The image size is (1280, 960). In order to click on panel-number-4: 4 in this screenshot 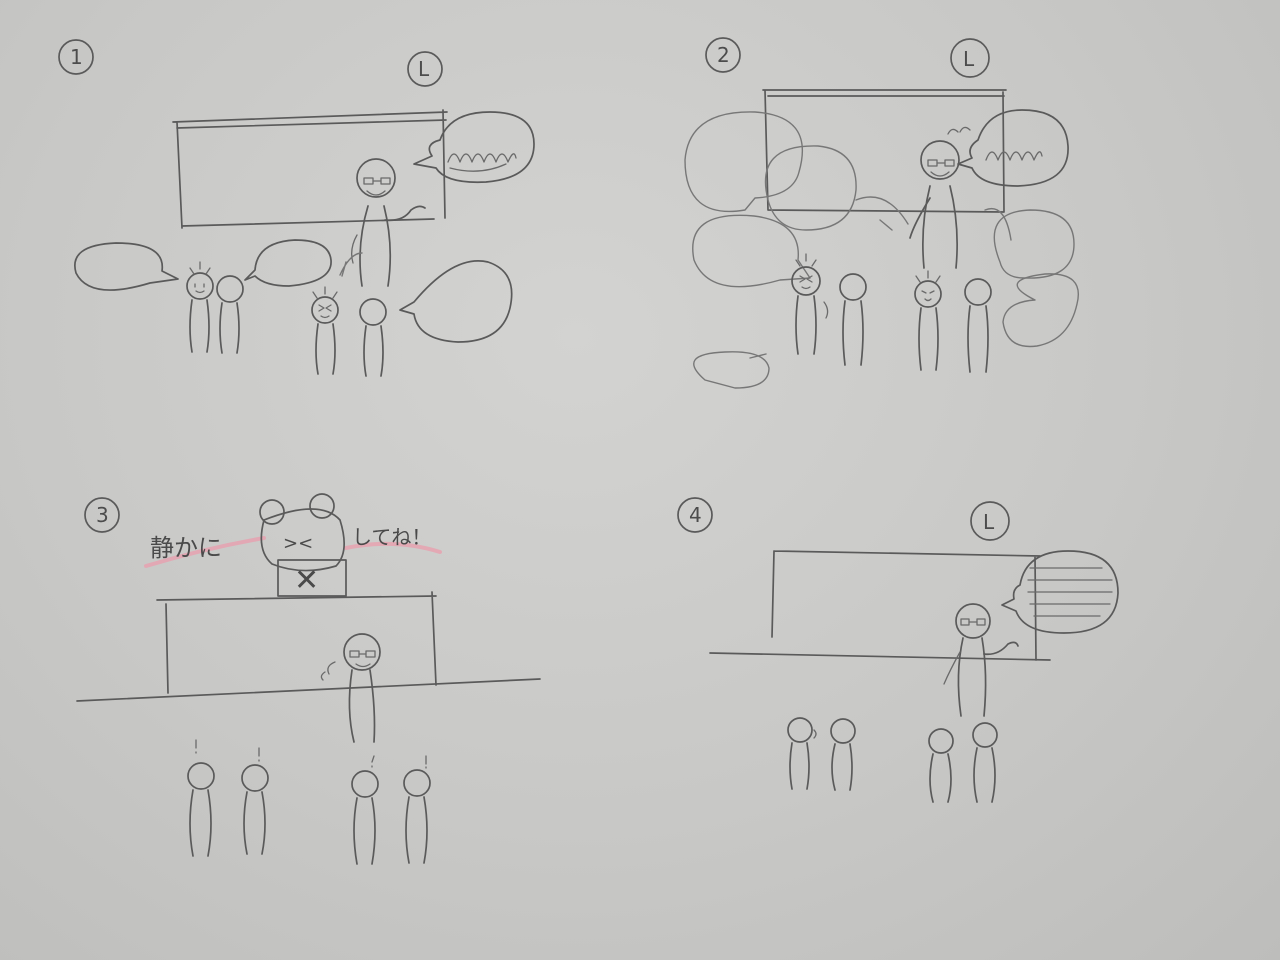, I will do `click(695, 515)`.